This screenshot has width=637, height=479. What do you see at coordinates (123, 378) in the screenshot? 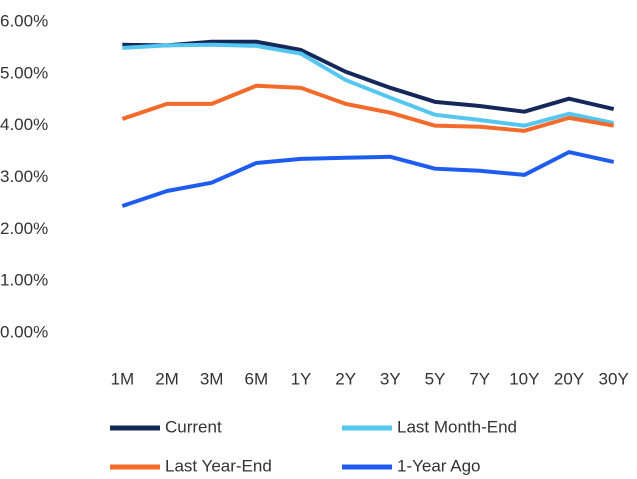
I see `x-tick-label: 1M` at bounding box center [123, 378].